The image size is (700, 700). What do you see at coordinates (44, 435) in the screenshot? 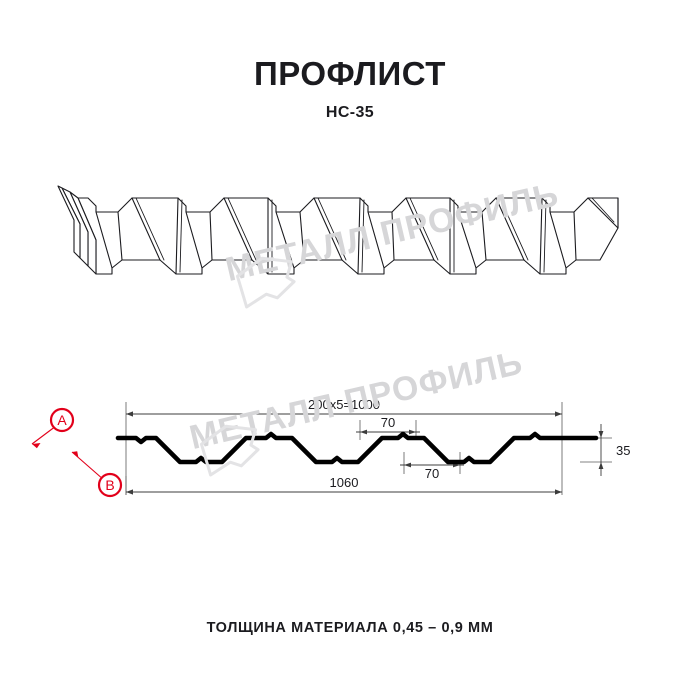
I see `marker-a-leader` at bounding box center [44, 435].